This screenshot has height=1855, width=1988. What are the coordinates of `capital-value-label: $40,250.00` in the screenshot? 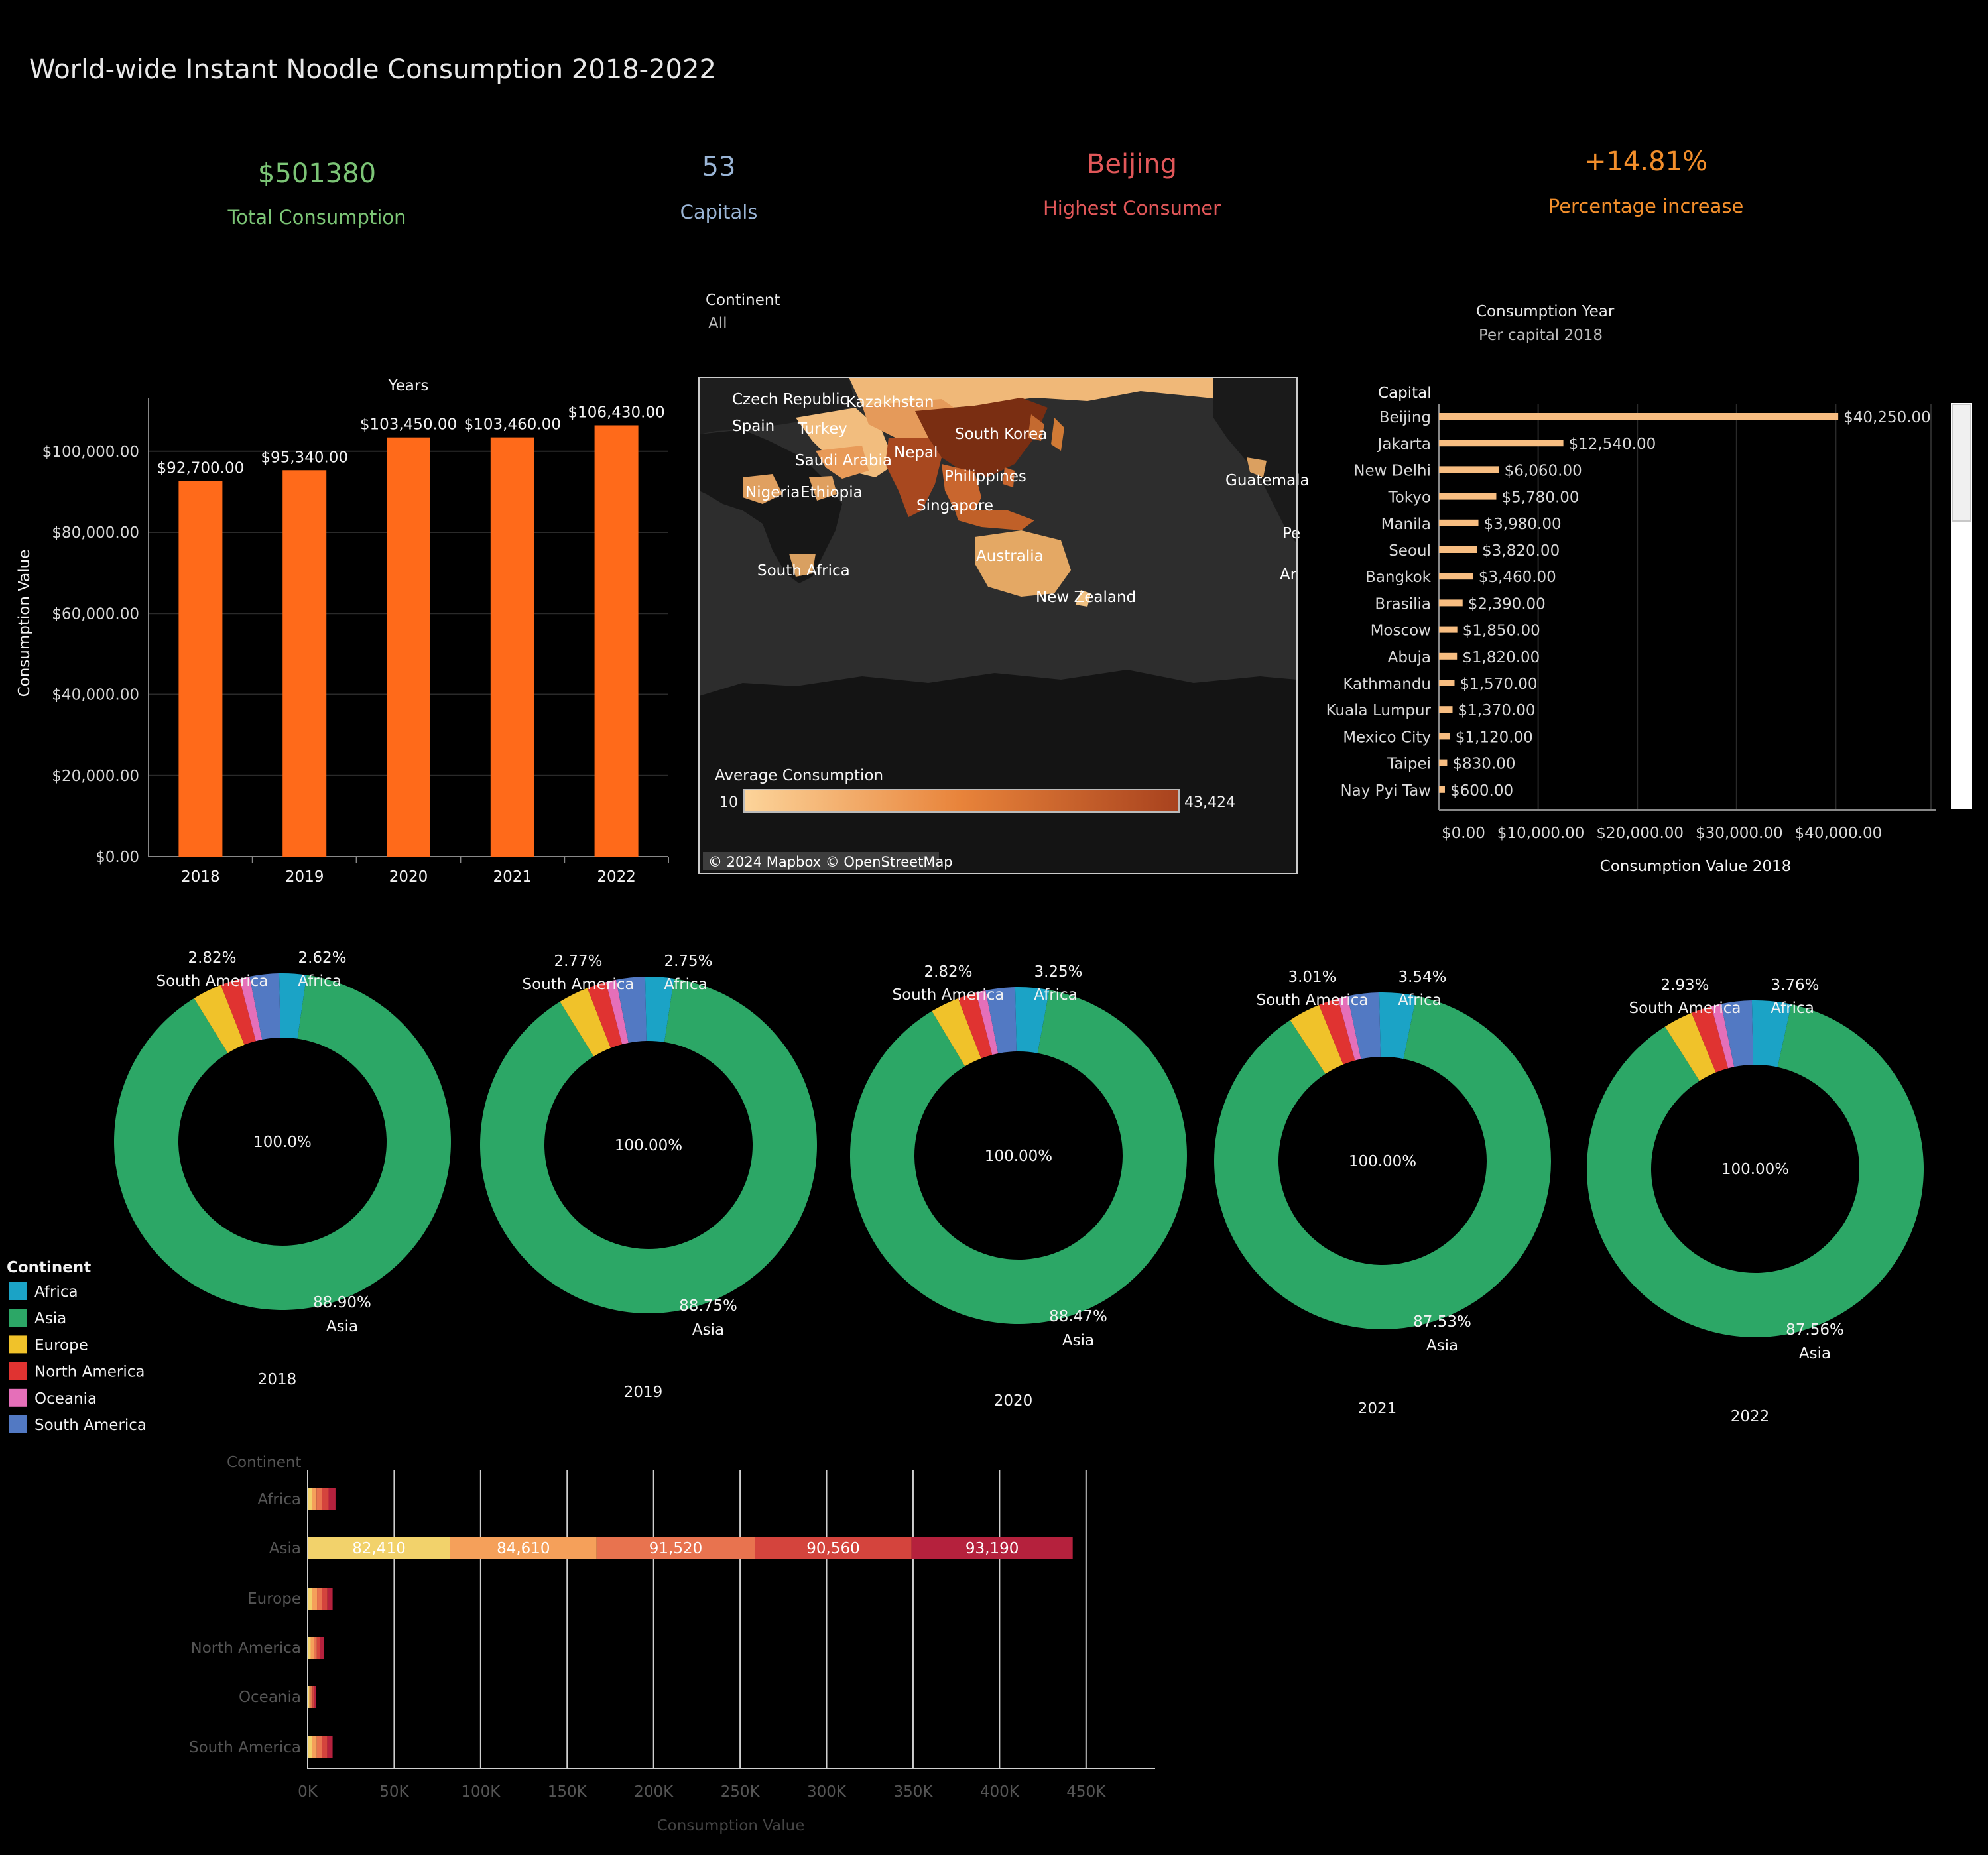 It's located at (1887, 417).